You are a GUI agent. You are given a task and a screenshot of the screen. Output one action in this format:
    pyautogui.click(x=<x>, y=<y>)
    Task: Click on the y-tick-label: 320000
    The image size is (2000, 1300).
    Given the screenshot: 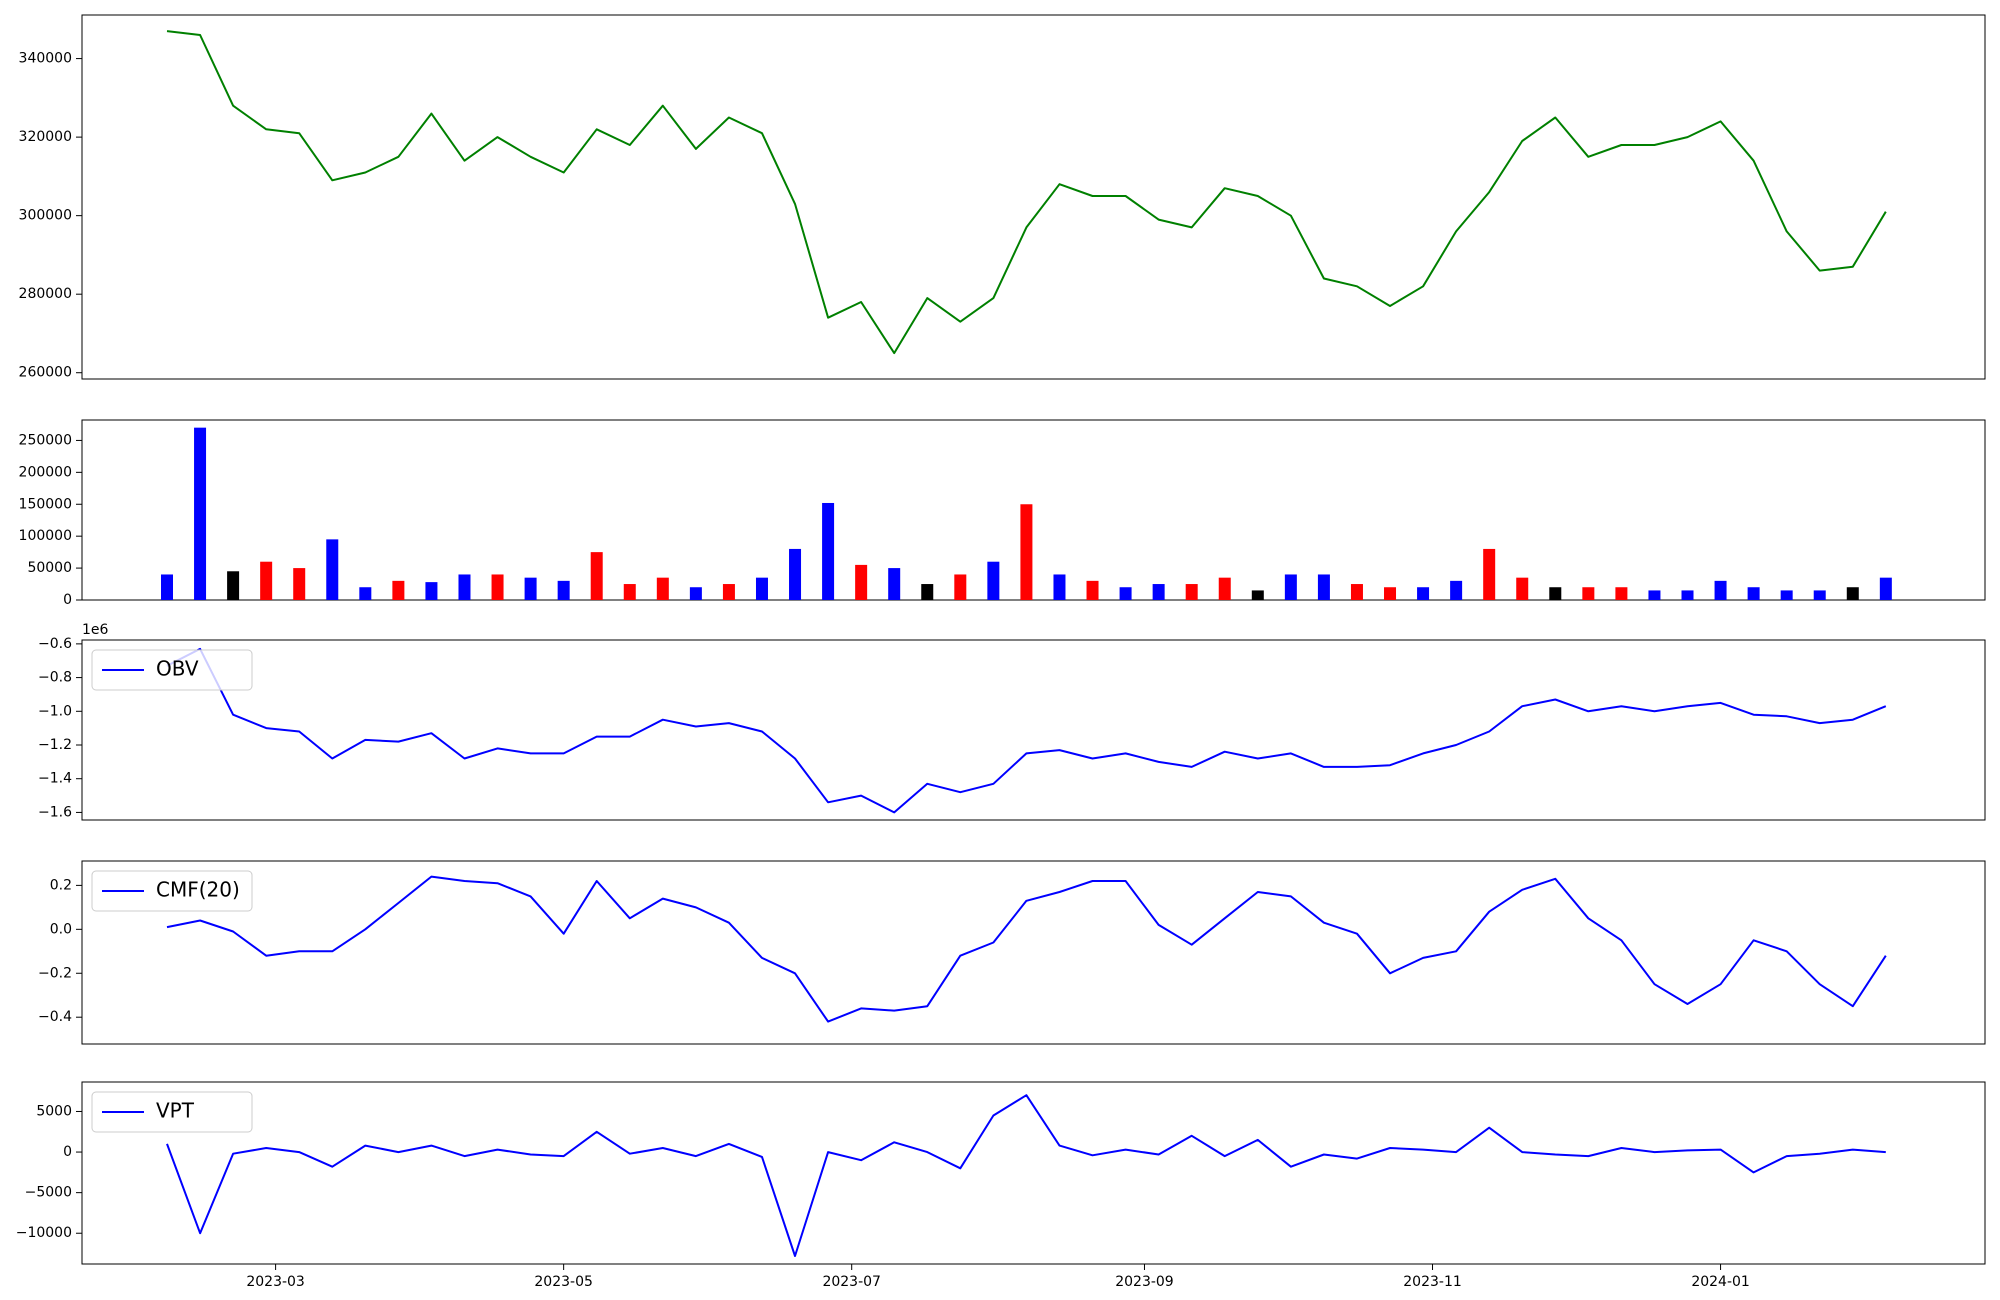 What is the action you would take?
    pyautogui.click(x=45, y=137)
    